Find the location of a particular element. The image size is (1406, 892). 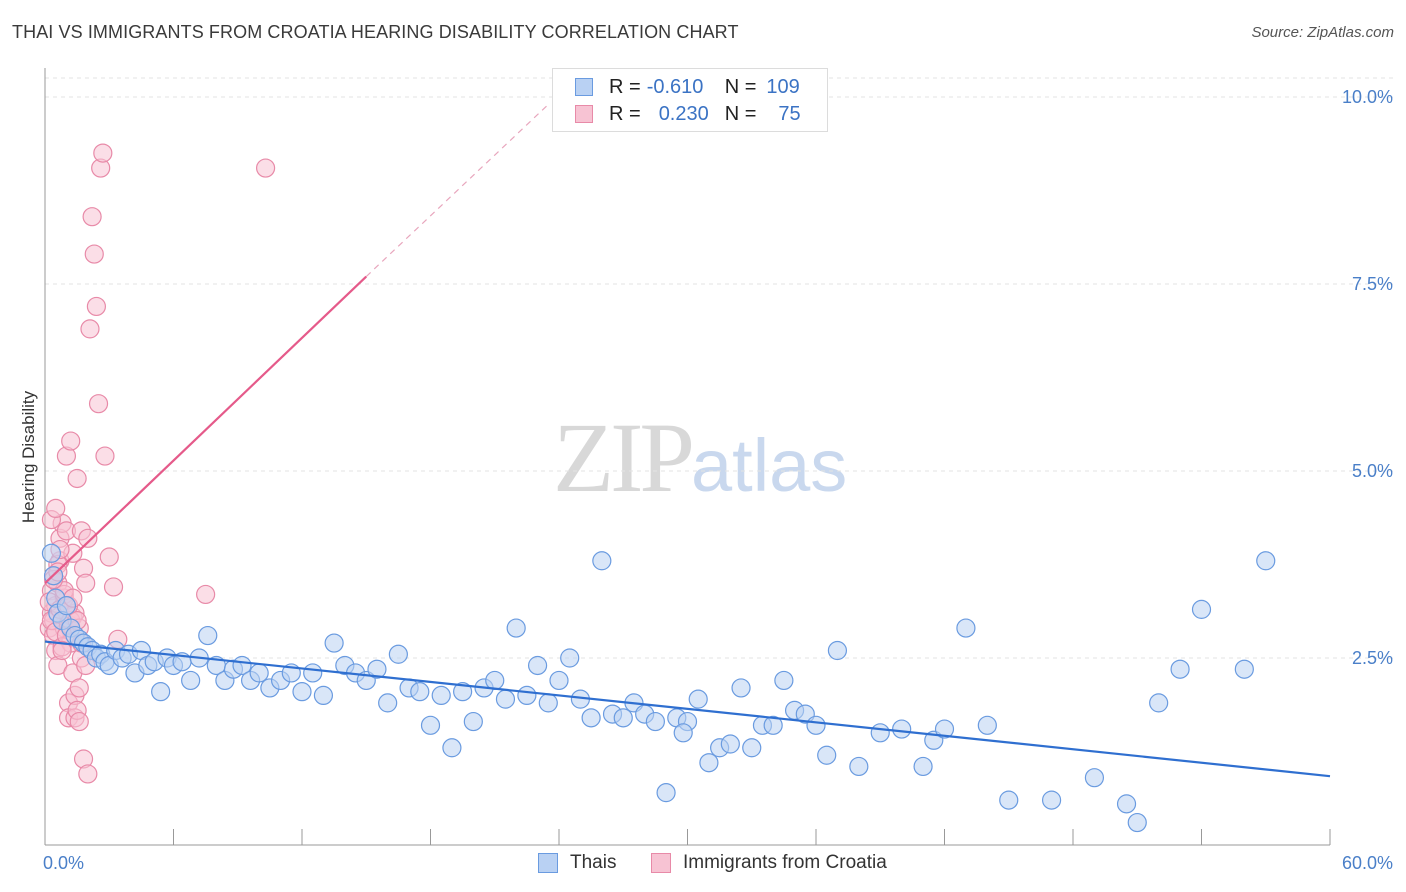

source-credit: Source: ZipAtlas.com is located at coordinates (1322, 32).